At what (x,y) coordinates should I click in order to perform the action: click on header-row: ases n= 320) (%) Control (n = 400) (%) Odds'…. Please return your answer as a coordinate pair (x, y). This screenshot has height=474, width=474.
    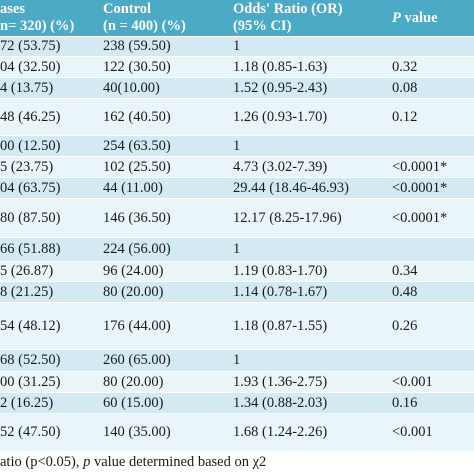
    Looking at the image, I should click on (237, 18).